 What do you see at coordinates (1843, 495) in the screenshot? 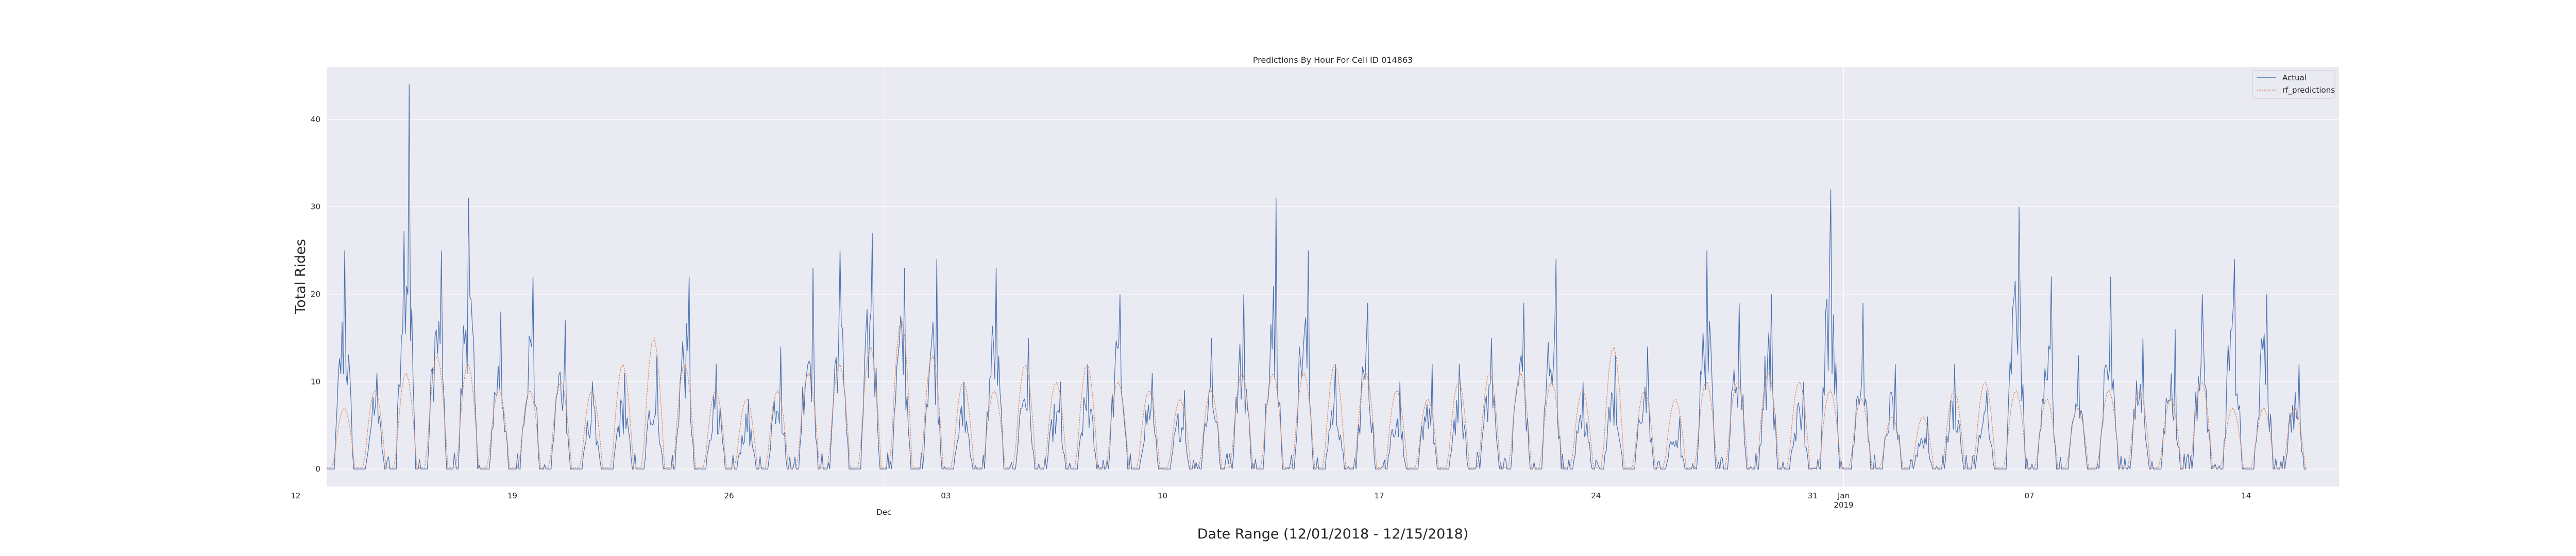
I see `x-tick-label: Jan` at bounding box center [1843, 495].